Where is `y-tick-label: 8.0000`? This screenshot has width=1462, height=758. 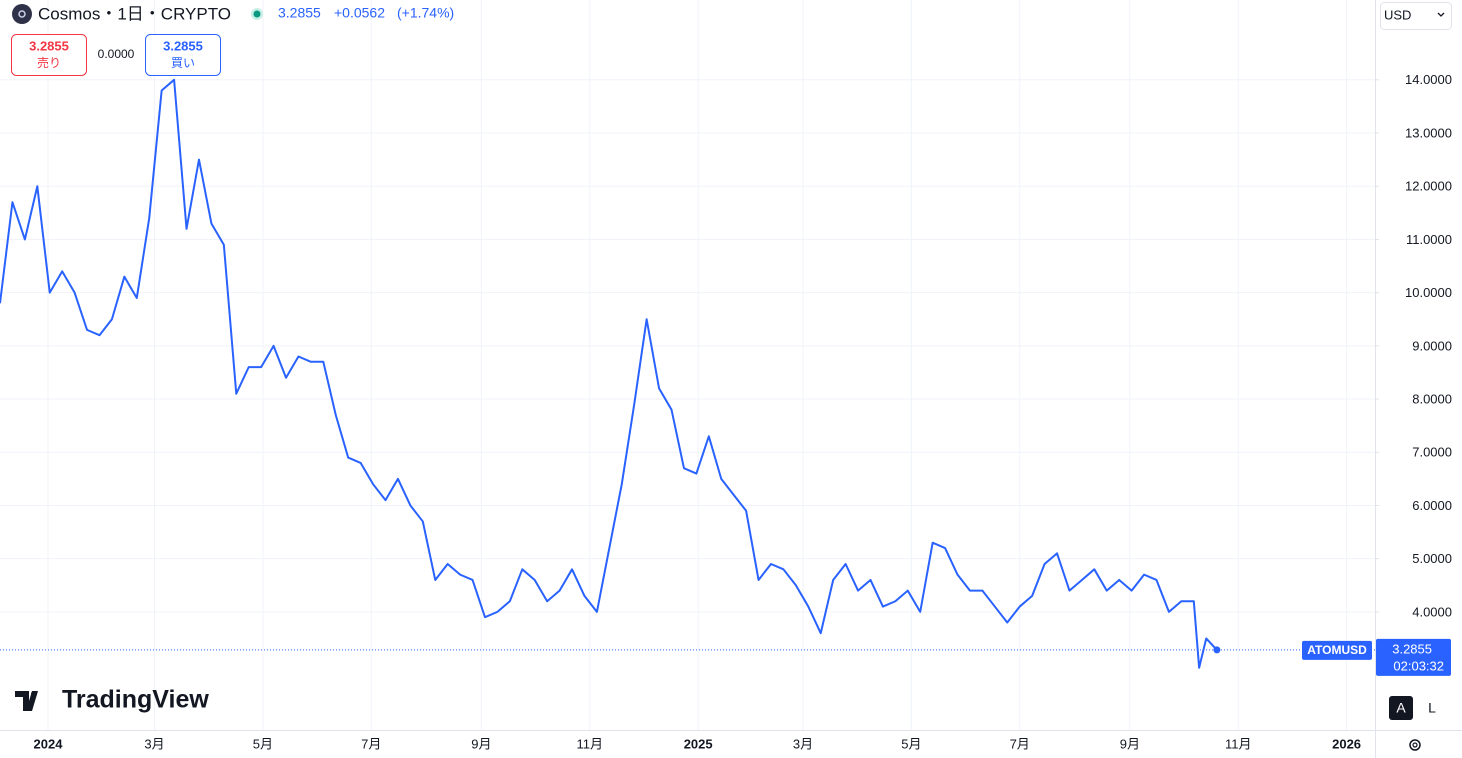
y-tick-label: 8.0000 is located at coordinates (1432, 398).